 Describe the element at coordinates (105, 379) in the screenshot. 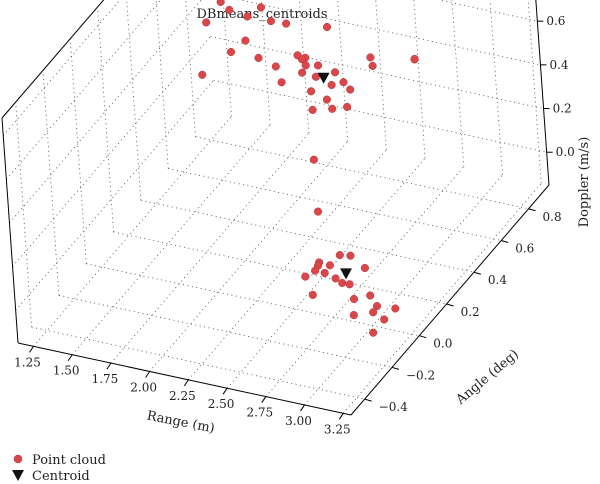

I see `x-tick-label: 1.75` at that location.